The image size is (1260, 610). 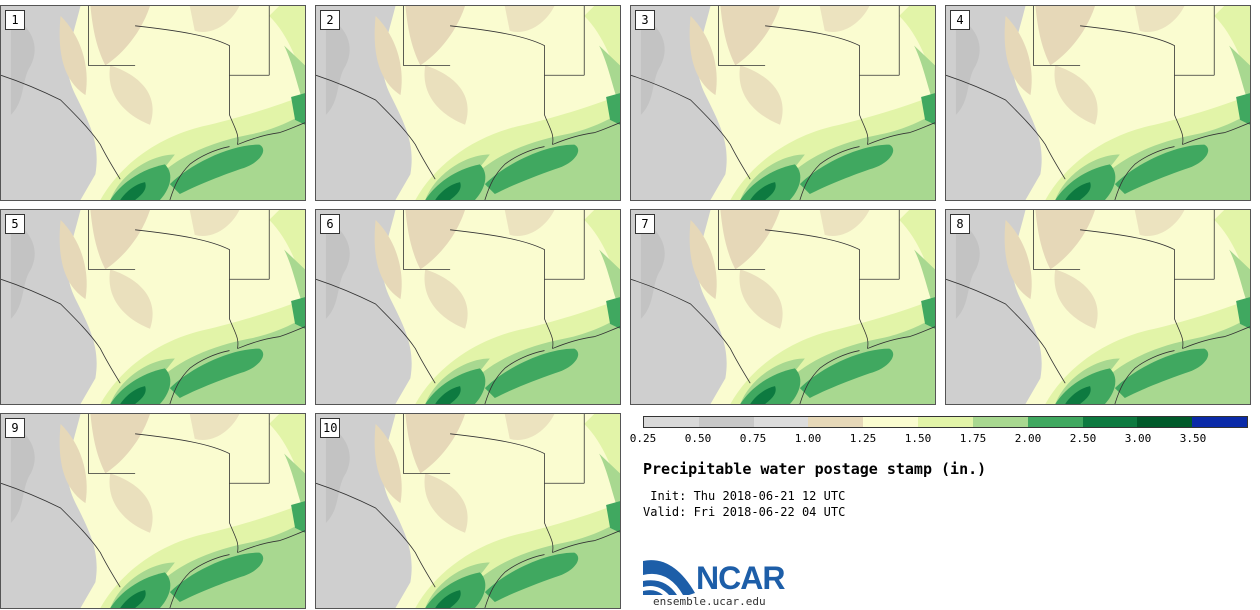 I want to click on stamp-2: 2, so click(x=468, y=103).